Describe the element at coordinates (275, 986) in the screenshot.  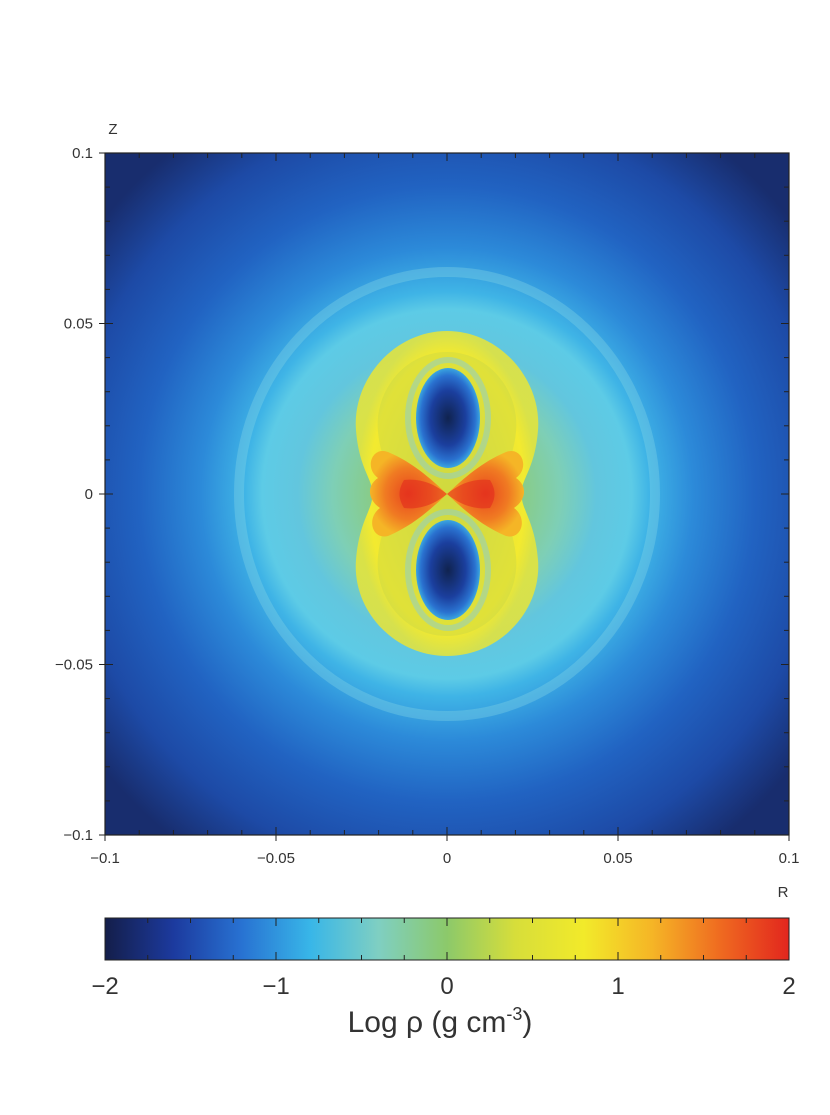
I see `colorbar-tick-label: −1` at that location.